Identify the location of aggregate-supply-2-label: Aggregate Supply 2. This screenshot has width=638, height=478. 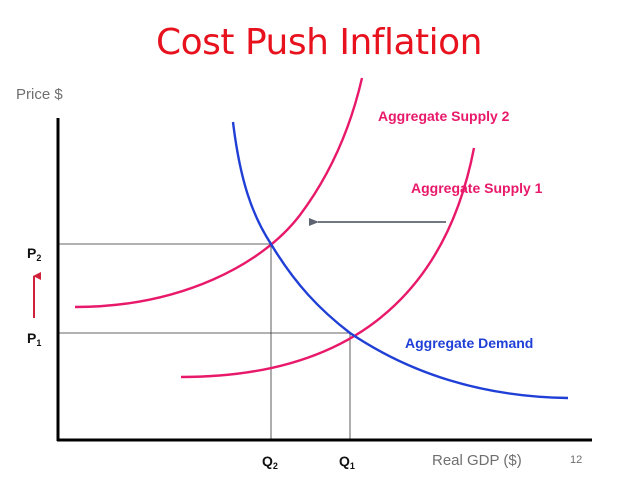
(444, 116).